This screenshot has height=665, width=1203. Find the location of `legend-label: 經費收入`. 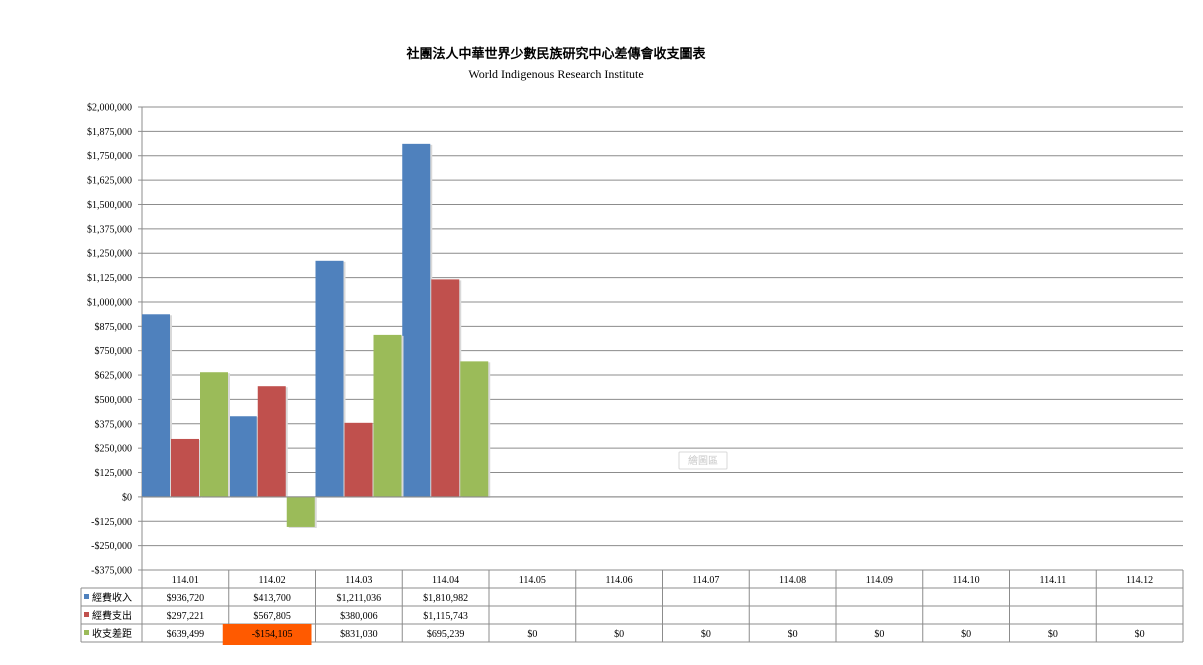

legend-label: 經費收入 is located at coordinates (112, 597).